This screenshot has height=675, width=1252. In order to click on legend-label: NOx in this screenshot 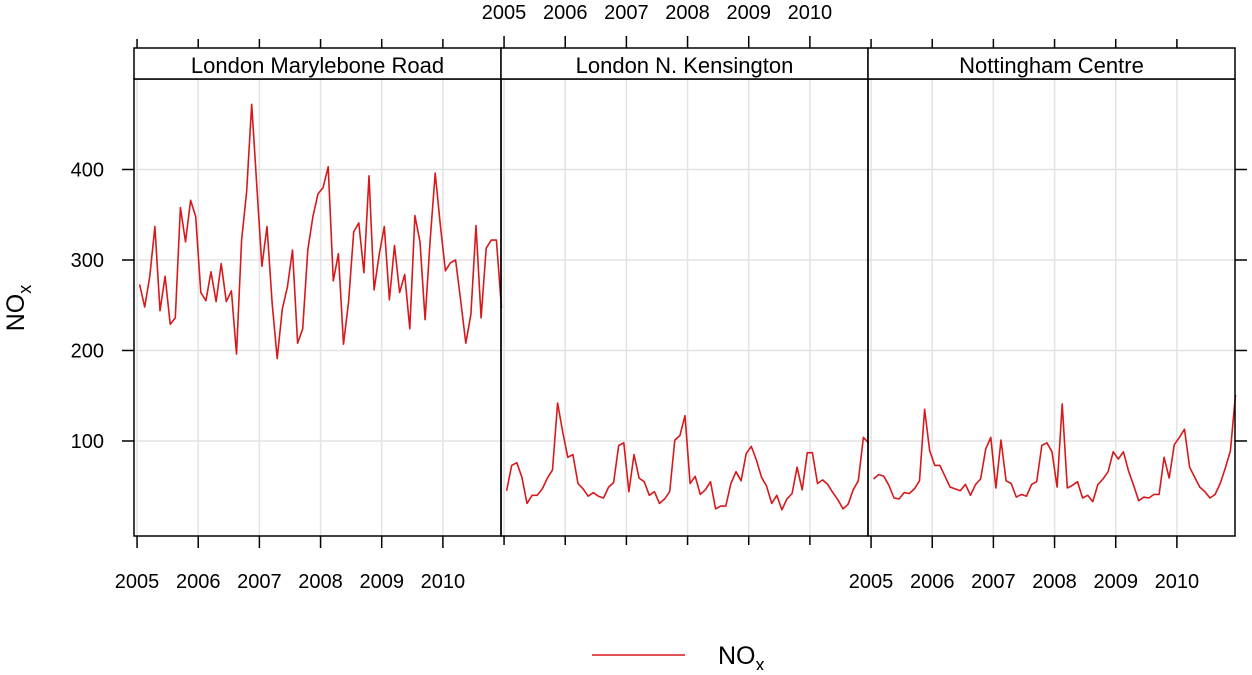, I will do `click(741, 656)`.